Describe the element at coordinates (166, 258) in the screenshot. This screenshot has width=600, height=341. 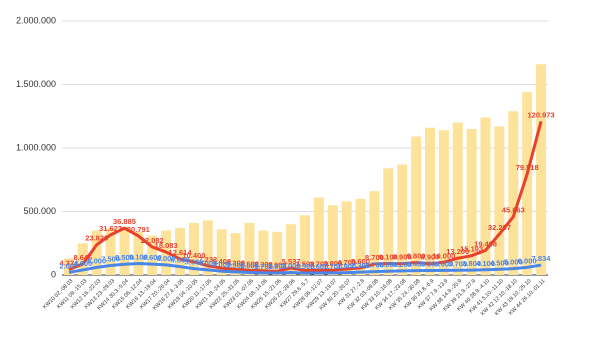
I see `data-label: 8.000` at that location.